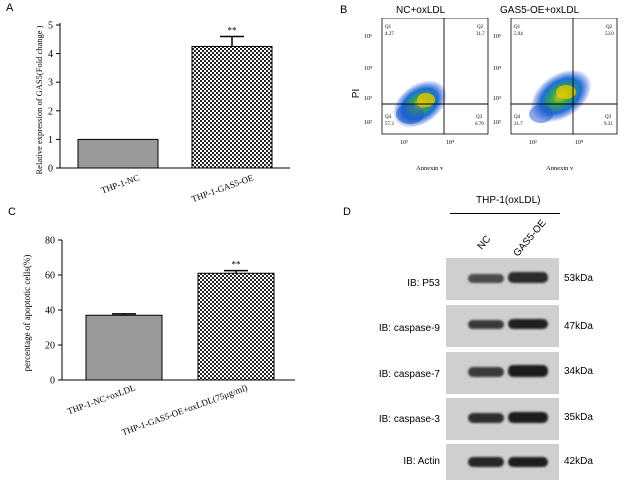 The height and width of the screenshot is (483, 625). What do you see at coordinates (479, 124) in the screenshot?
I see `flow1-q3-val: 6.70` at bounding box center [479, 124].